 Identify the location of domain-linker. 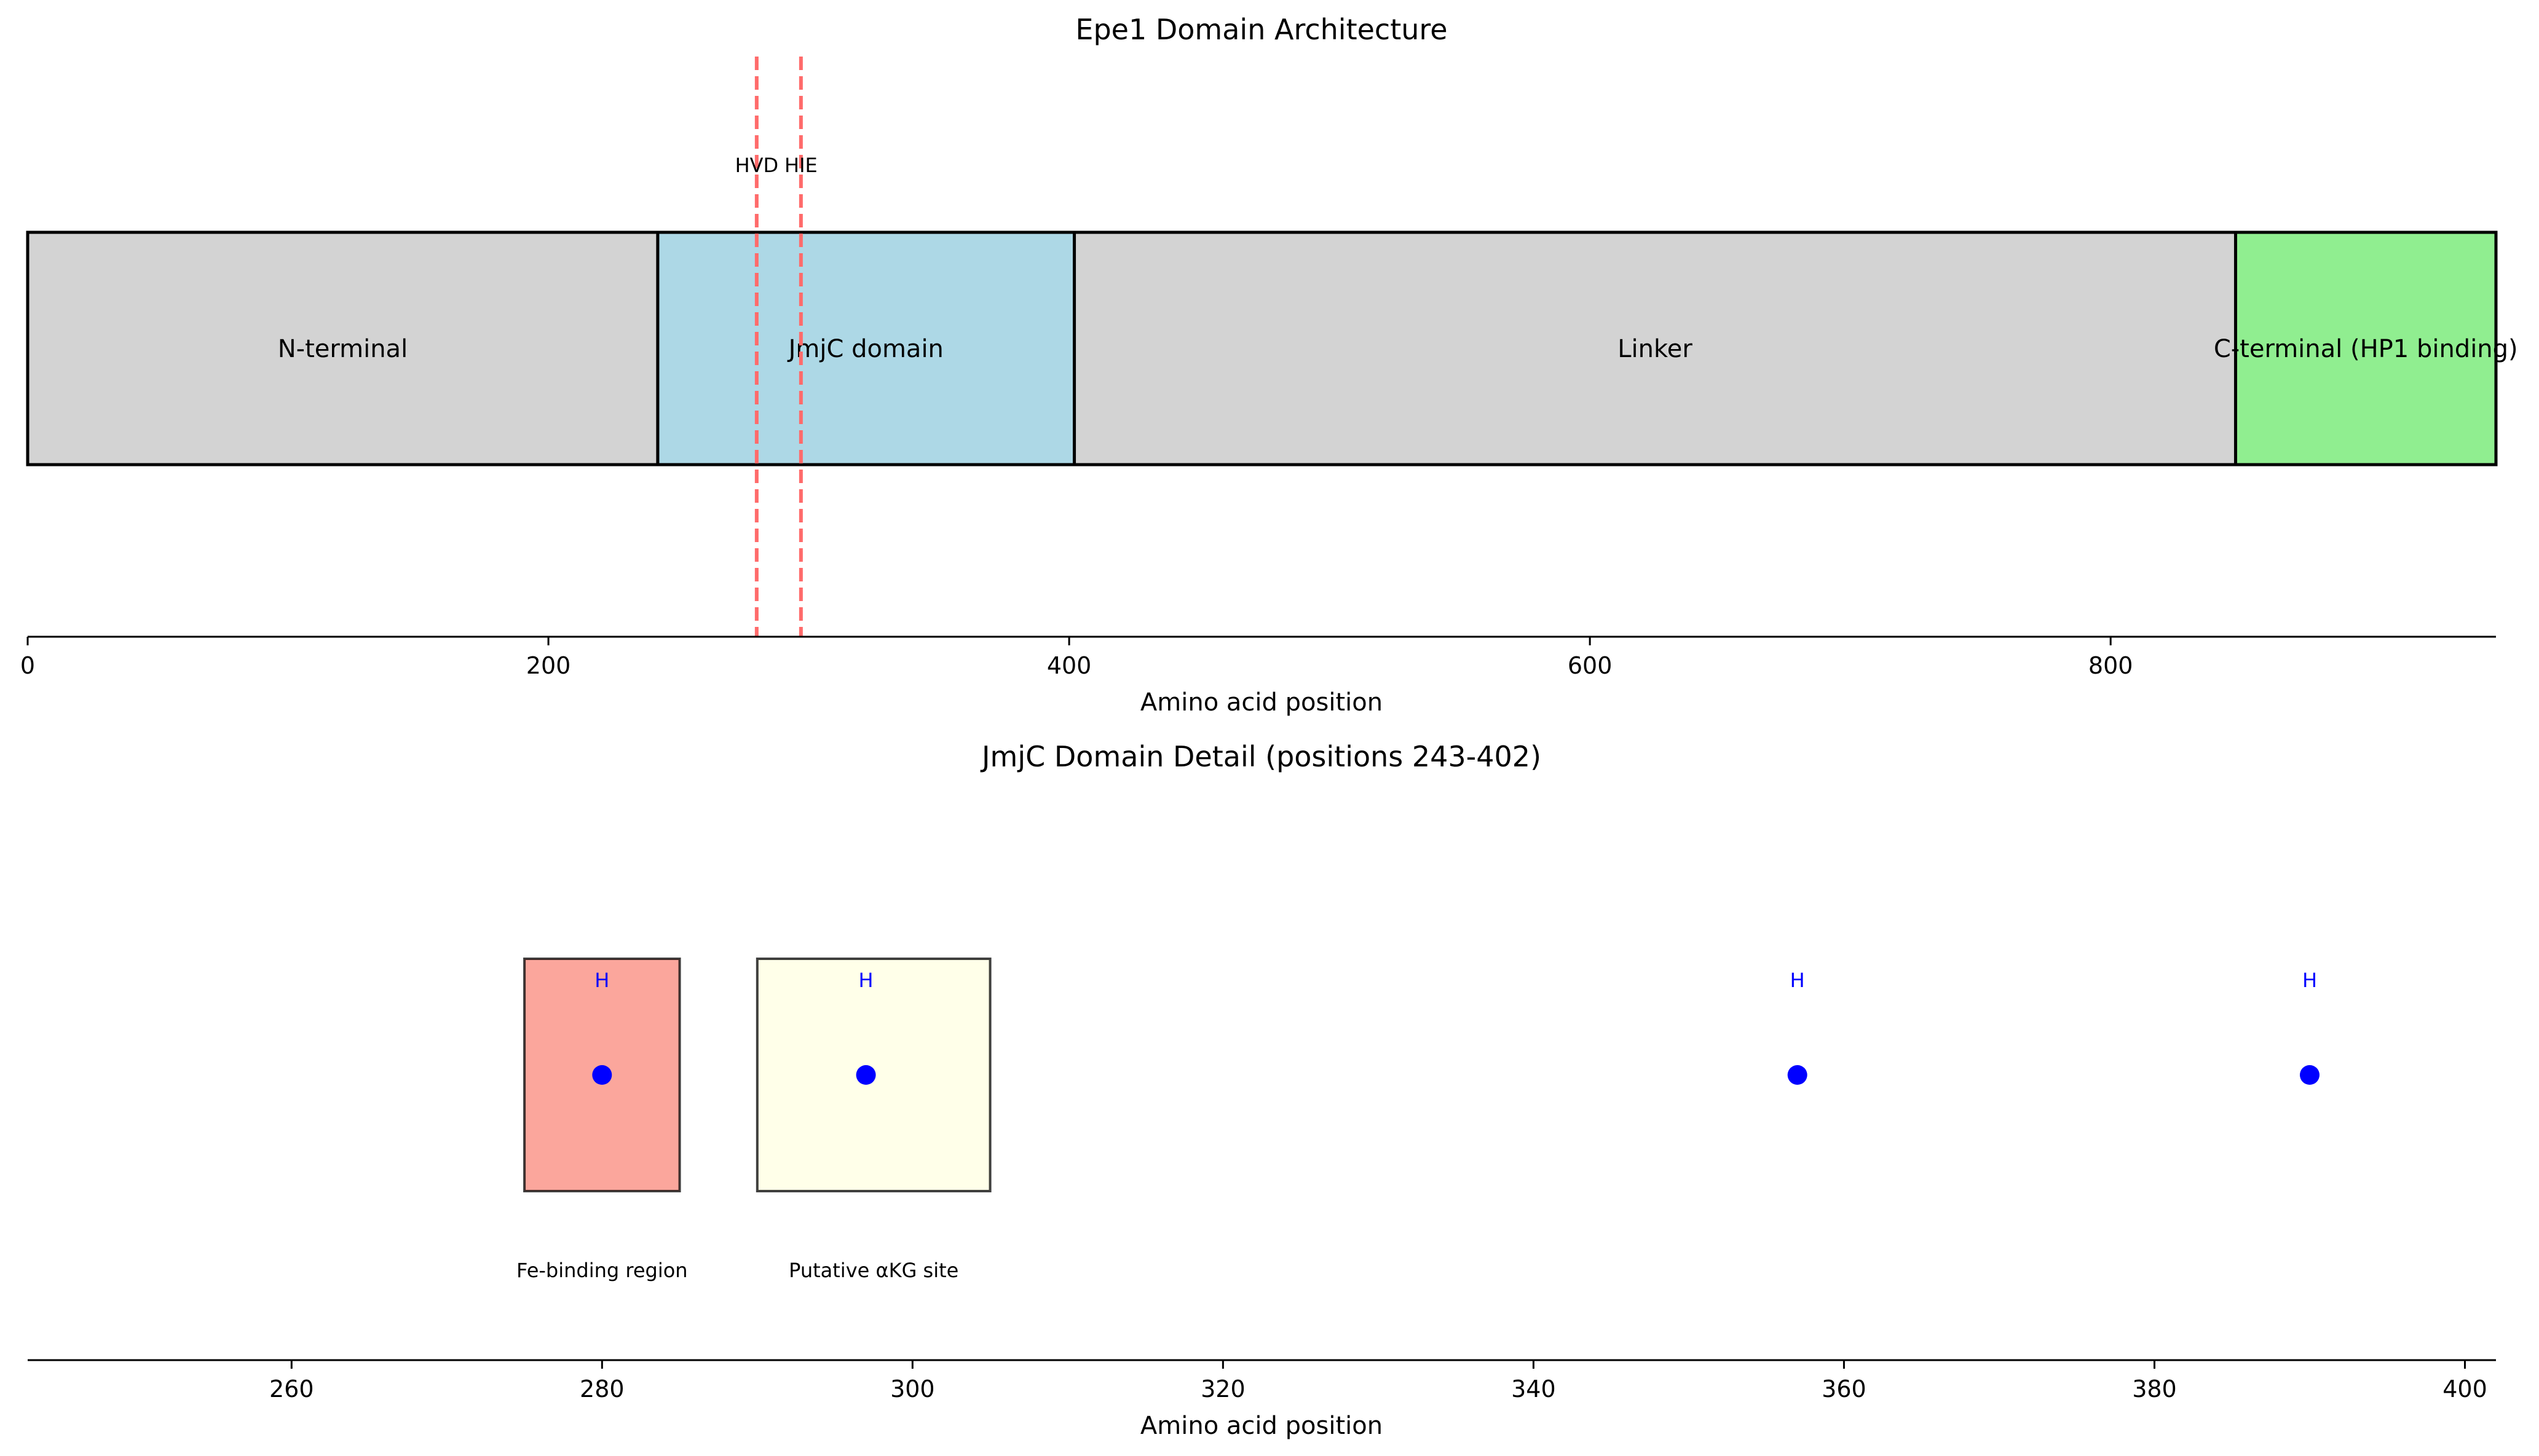
(1655, 348).